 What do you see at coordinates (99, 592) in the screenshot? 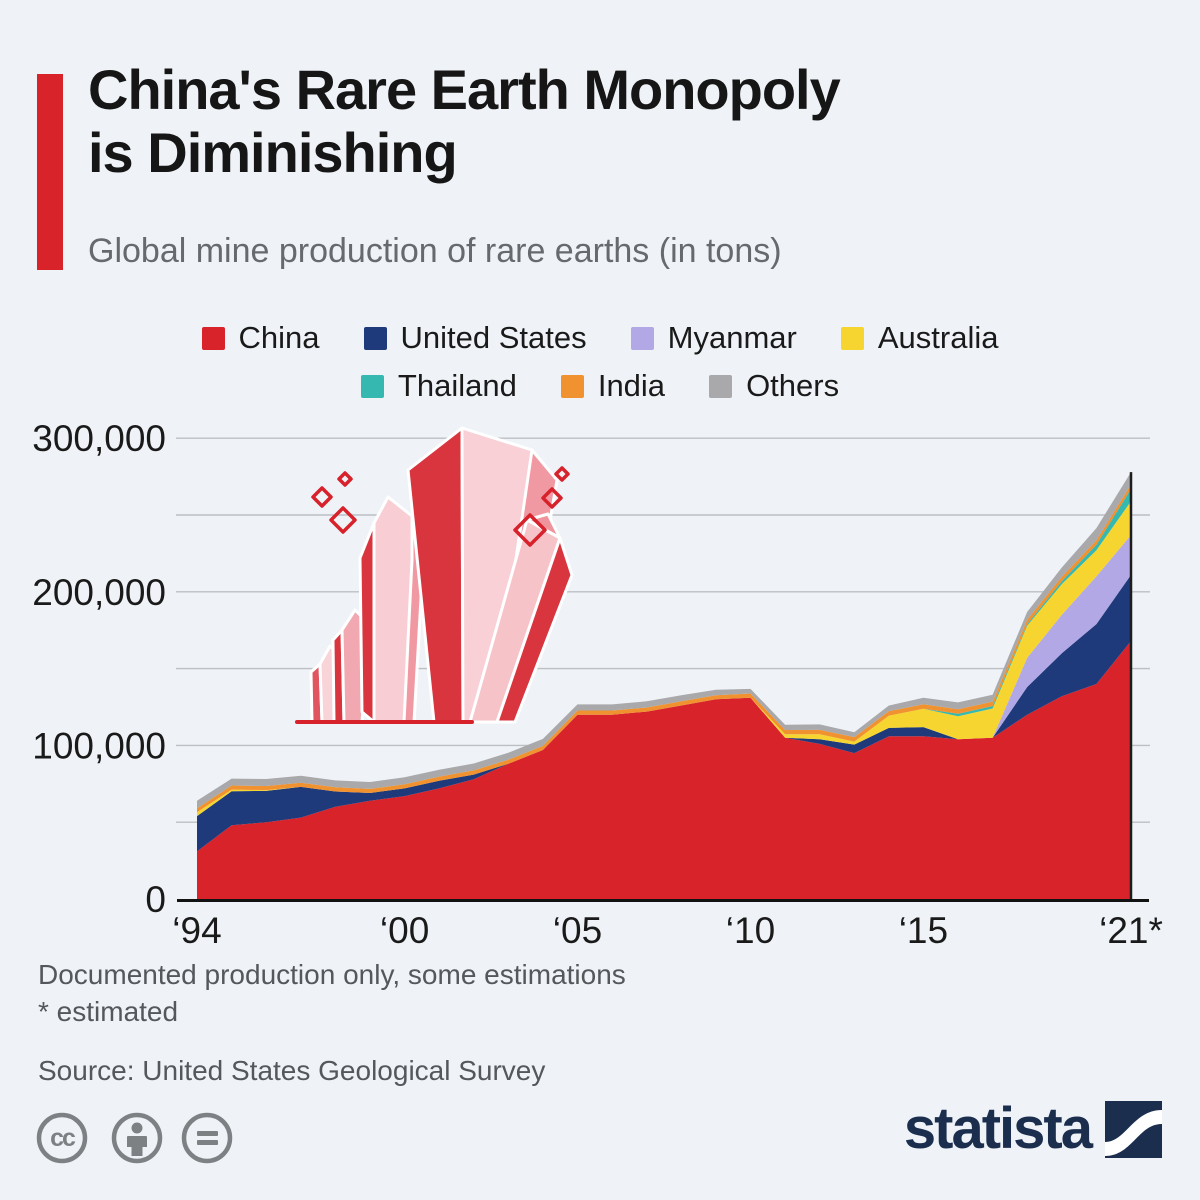
I see `svg-text: 200,000` at bounding box center [99, 592].